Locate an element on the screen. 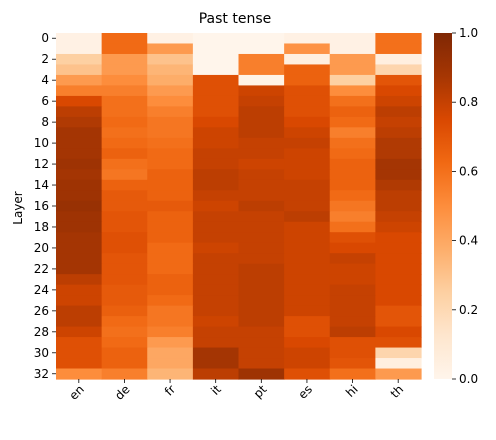 This screenshot has width=496, height=440. colorbar is located at coordinates (443, 206).